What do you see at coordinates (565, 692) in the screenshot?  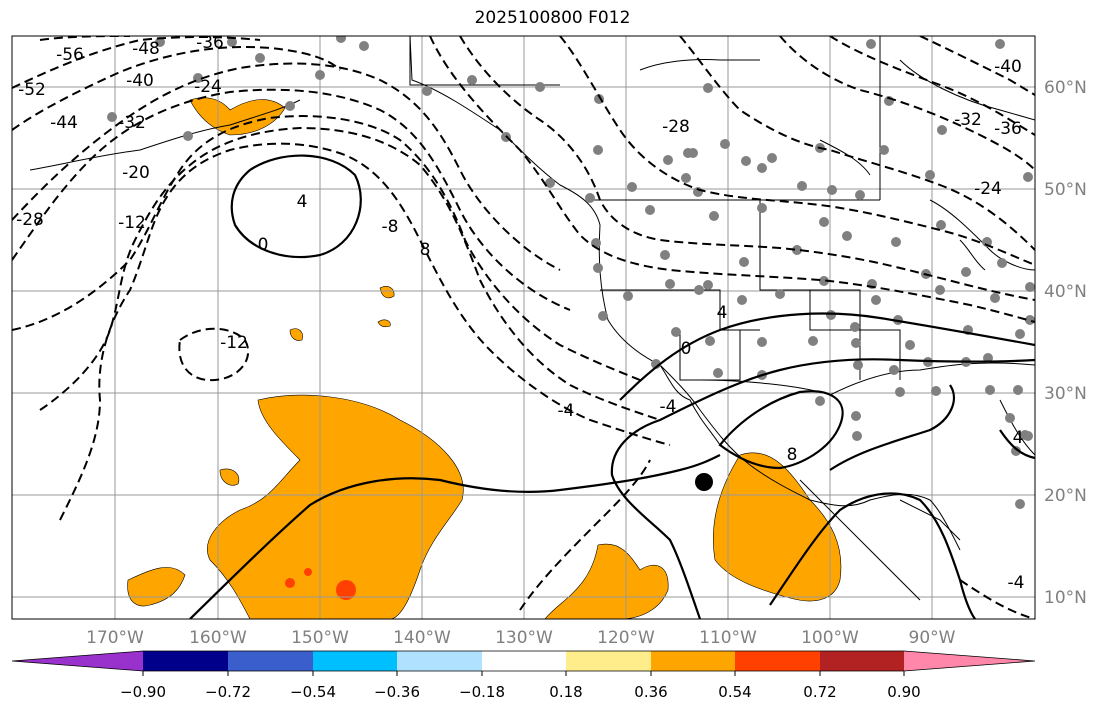 I see `colorbar-tick: 0.18` at bounding box center [565, 692].